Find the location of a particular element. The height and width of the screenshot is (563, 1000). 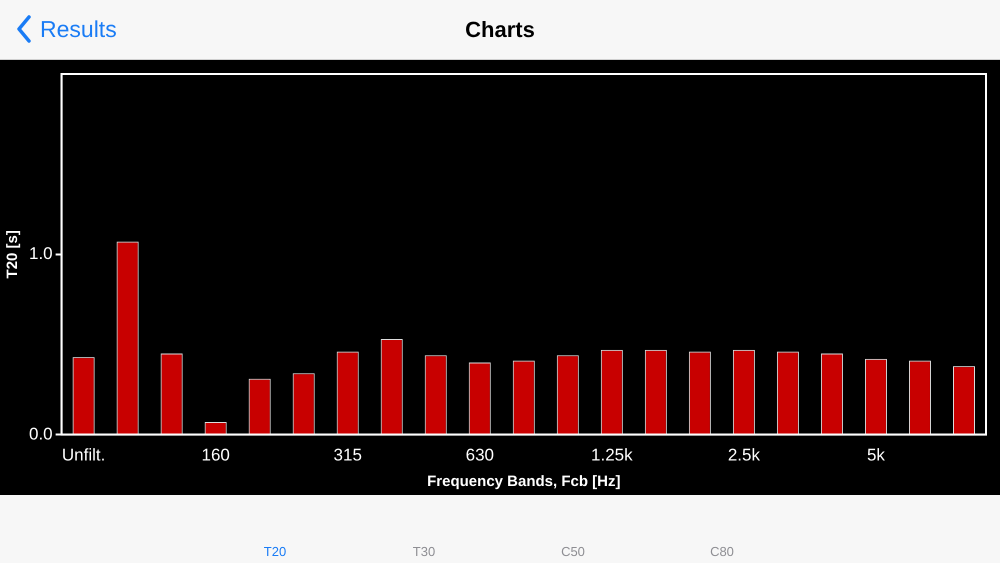

text: C80 is located at coordinates (722, 551).